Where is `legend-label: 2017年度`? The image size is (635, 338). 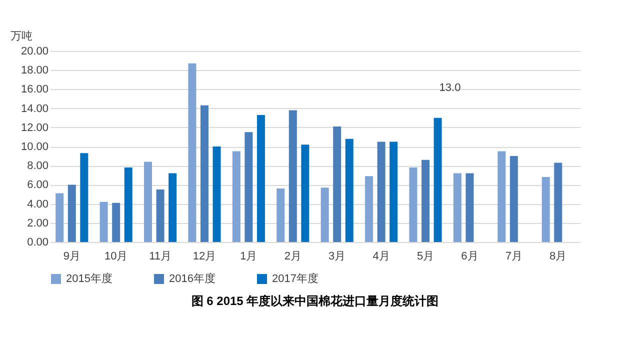
legend-label: 2017年度 is located at coordinates (295, 278).